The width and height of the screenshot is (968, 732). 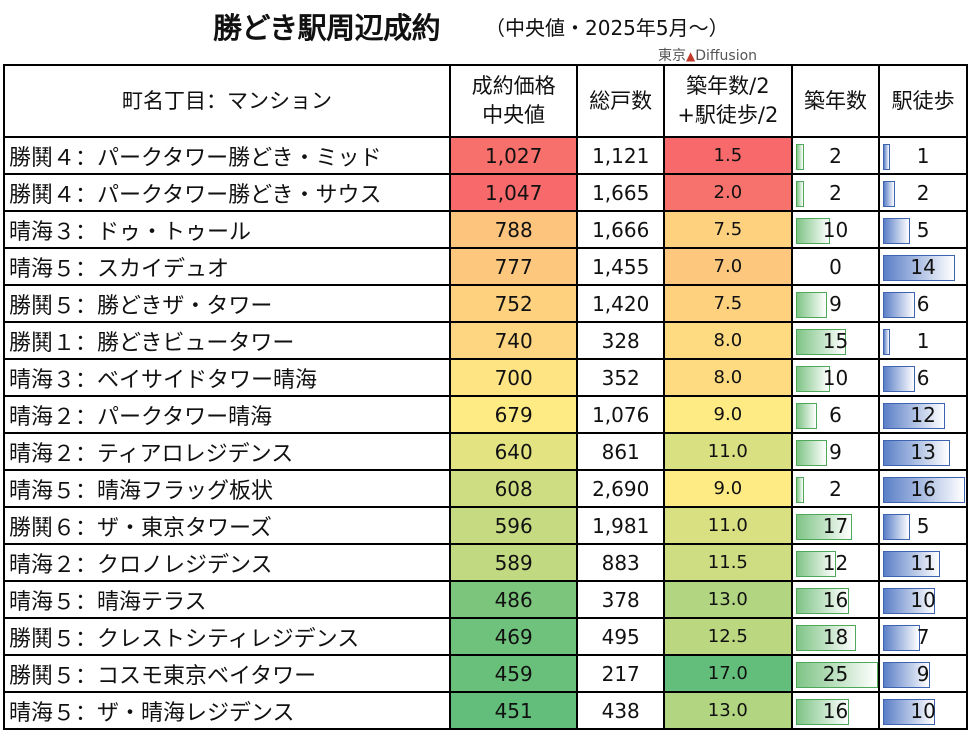 What do you see at coordinates (621, 100) in the screenshot?
I see `header-label: 総戸数` at bounding box center [621, 100].